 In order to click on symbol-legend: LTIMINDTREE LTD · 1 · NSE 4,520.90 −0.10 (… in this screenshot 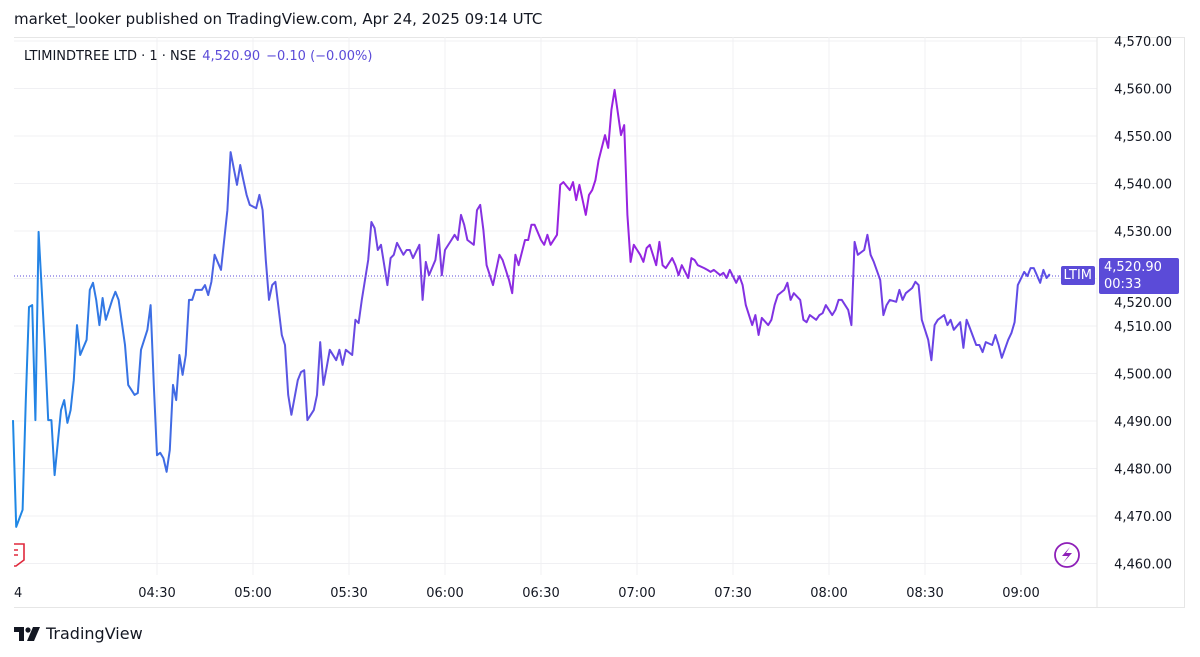, I will do `click(198, 56)`.